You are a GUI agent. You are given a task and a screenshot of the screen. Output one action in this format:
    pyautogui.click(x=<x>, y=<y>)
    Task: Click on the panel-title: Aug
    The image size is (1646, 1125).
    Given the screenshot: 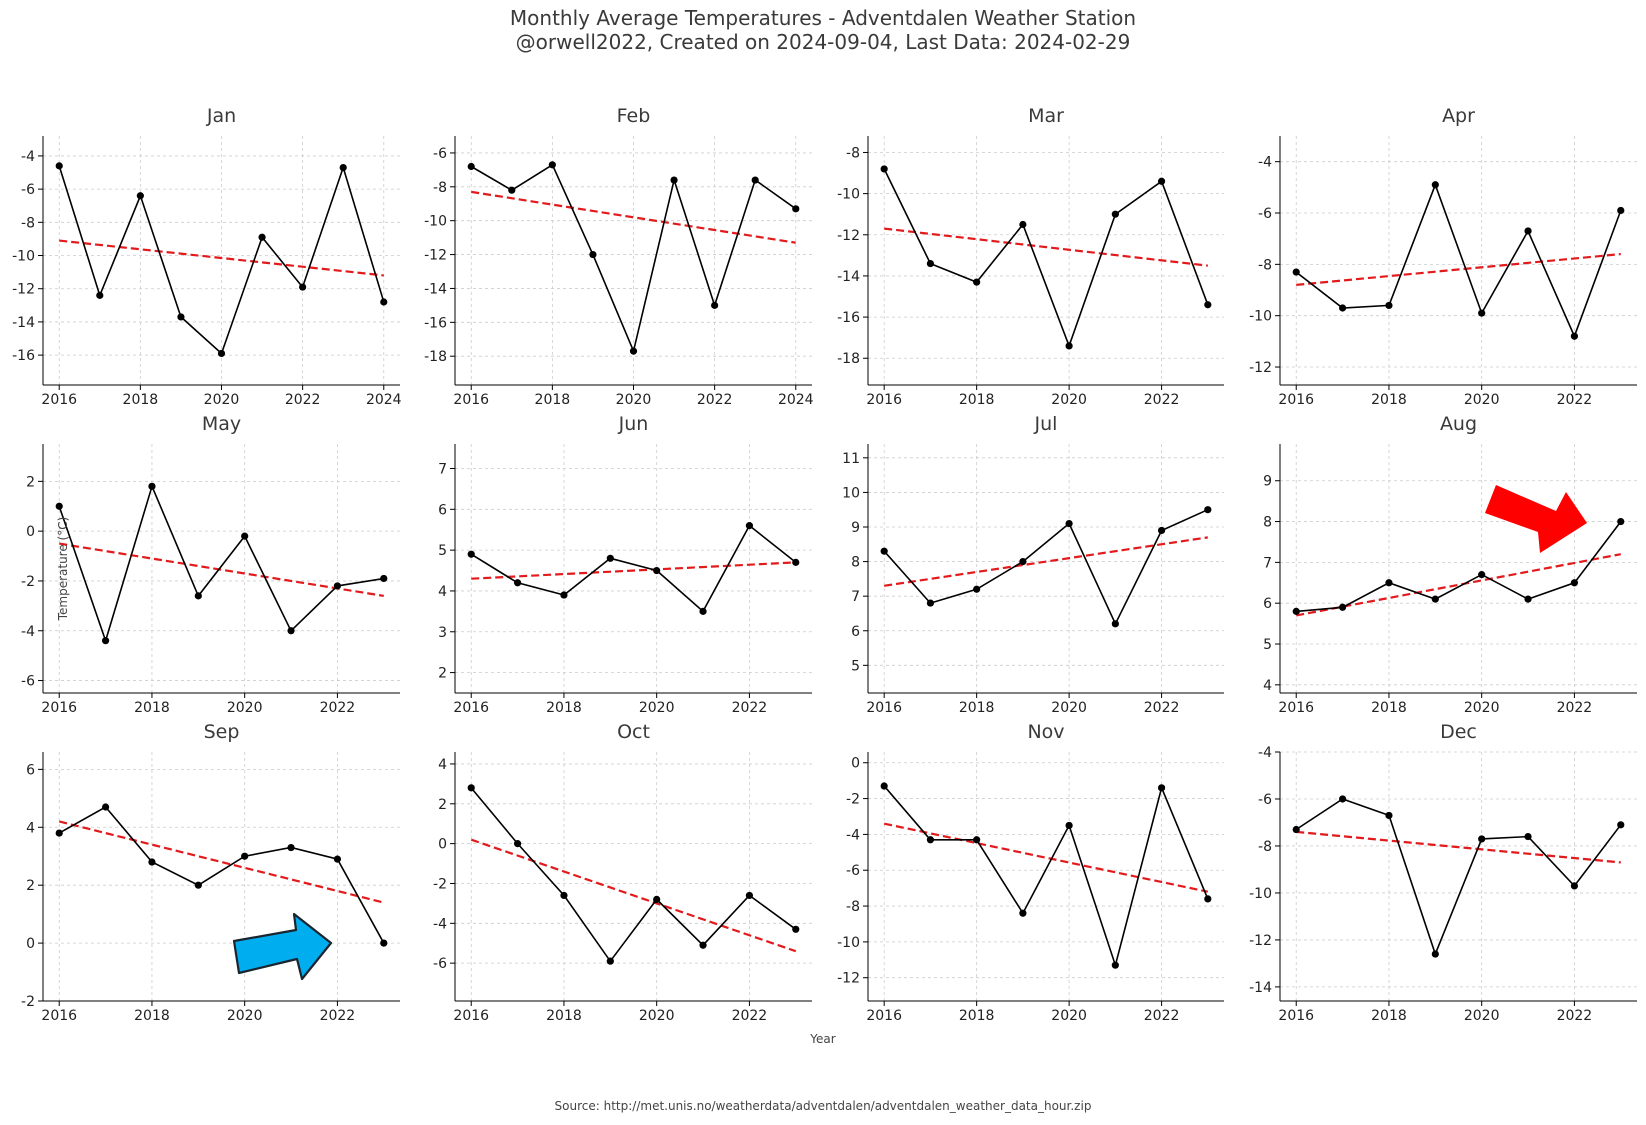 What is the action you would take?
    pyautogui.click(x=1458, y=424)
    